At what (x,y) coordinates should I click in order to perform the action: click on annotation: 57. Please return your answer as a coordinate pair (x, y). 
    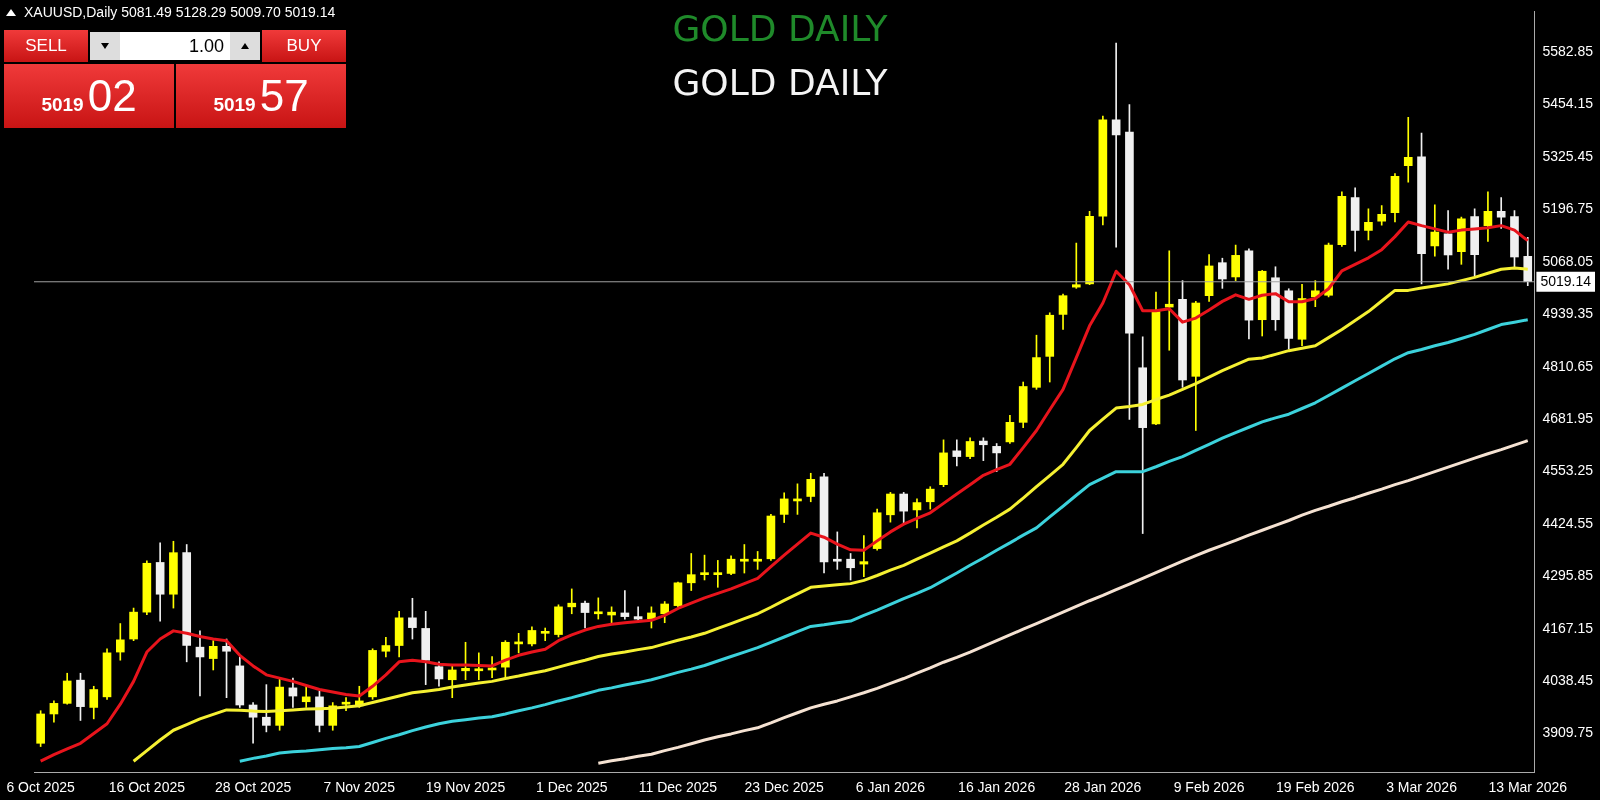
    Looking at the image, I should click on (284, 96).